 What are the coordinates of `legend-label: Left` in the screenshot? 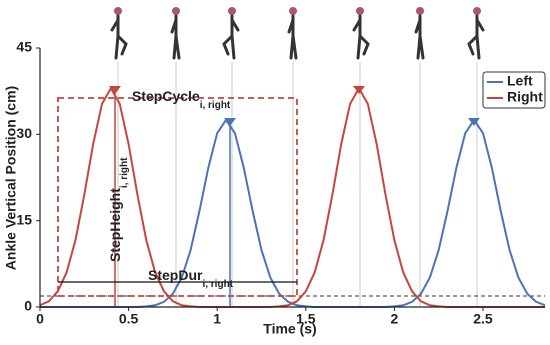 It's located at (520, 81).